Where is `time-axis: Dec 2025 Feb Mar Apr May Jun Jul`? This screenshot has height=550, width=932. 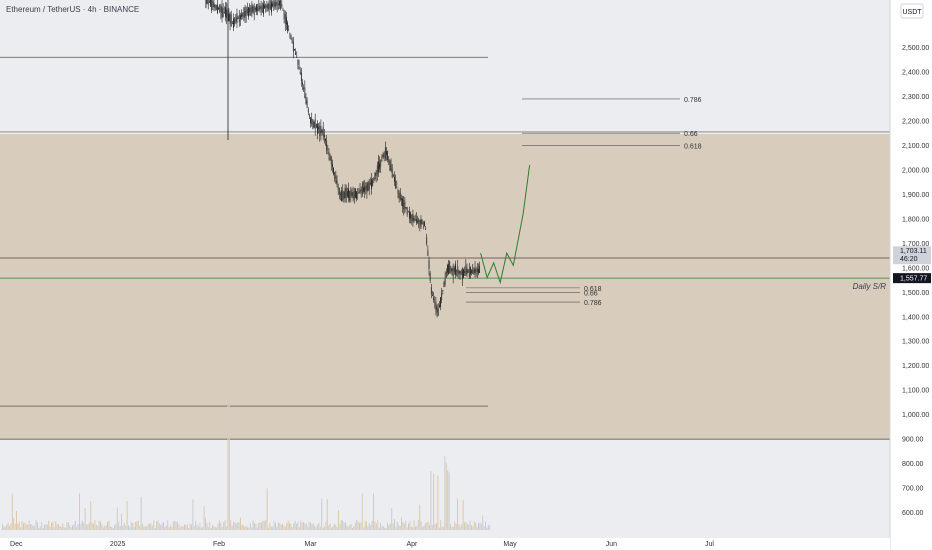
time-axis: Dec 2025 Feb Mar Apr May Jun Jul is located at coordinates (445, 544).